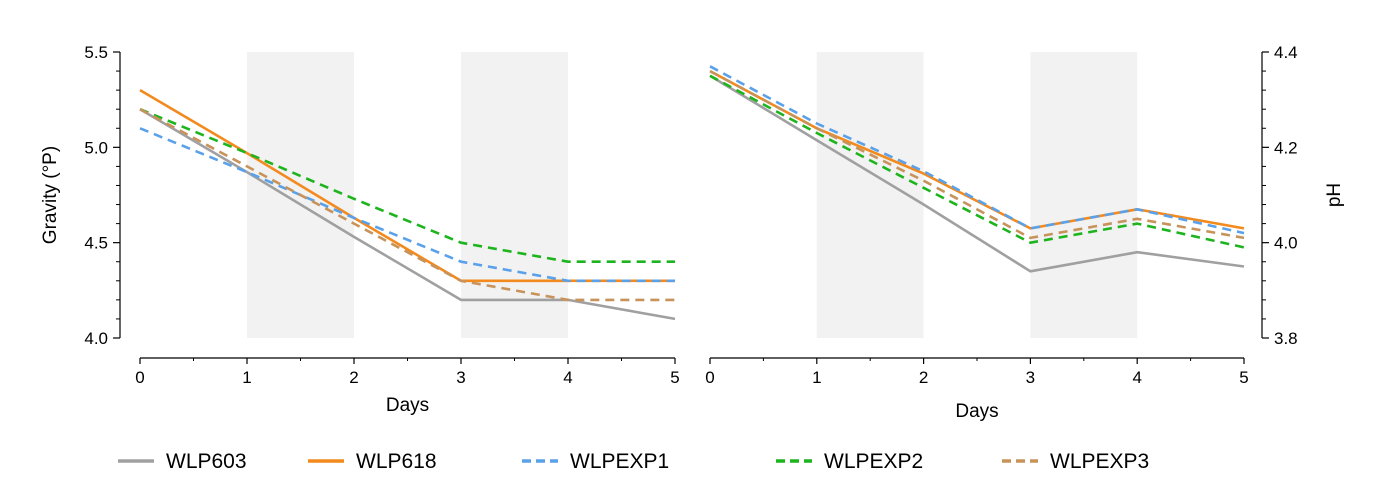  What do you see at coordinates (206, 461) in the screenshot?
I see `legend-label: WLP603` at bounding box center [206, 461].